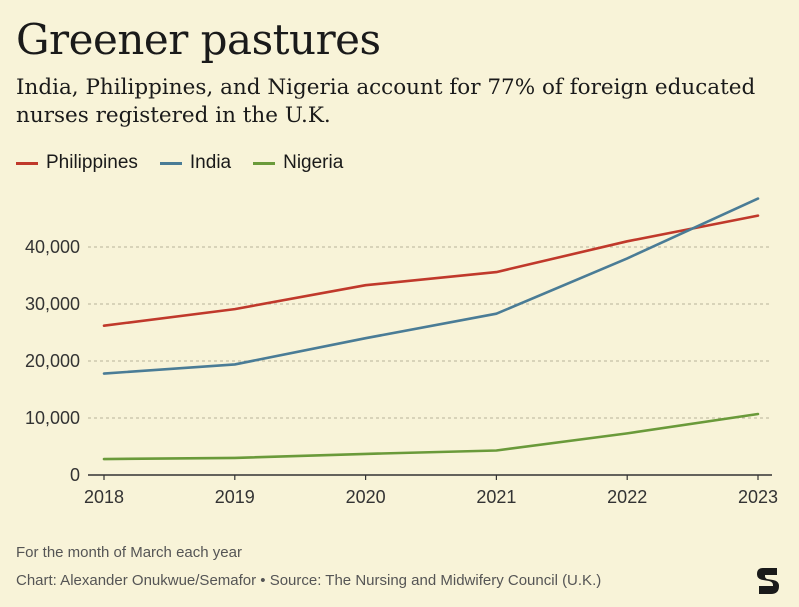  What do you see at coordinates (75, 475) in the screenshot?
I see `y-tick-label: 0` at bounding box center [75, 475].